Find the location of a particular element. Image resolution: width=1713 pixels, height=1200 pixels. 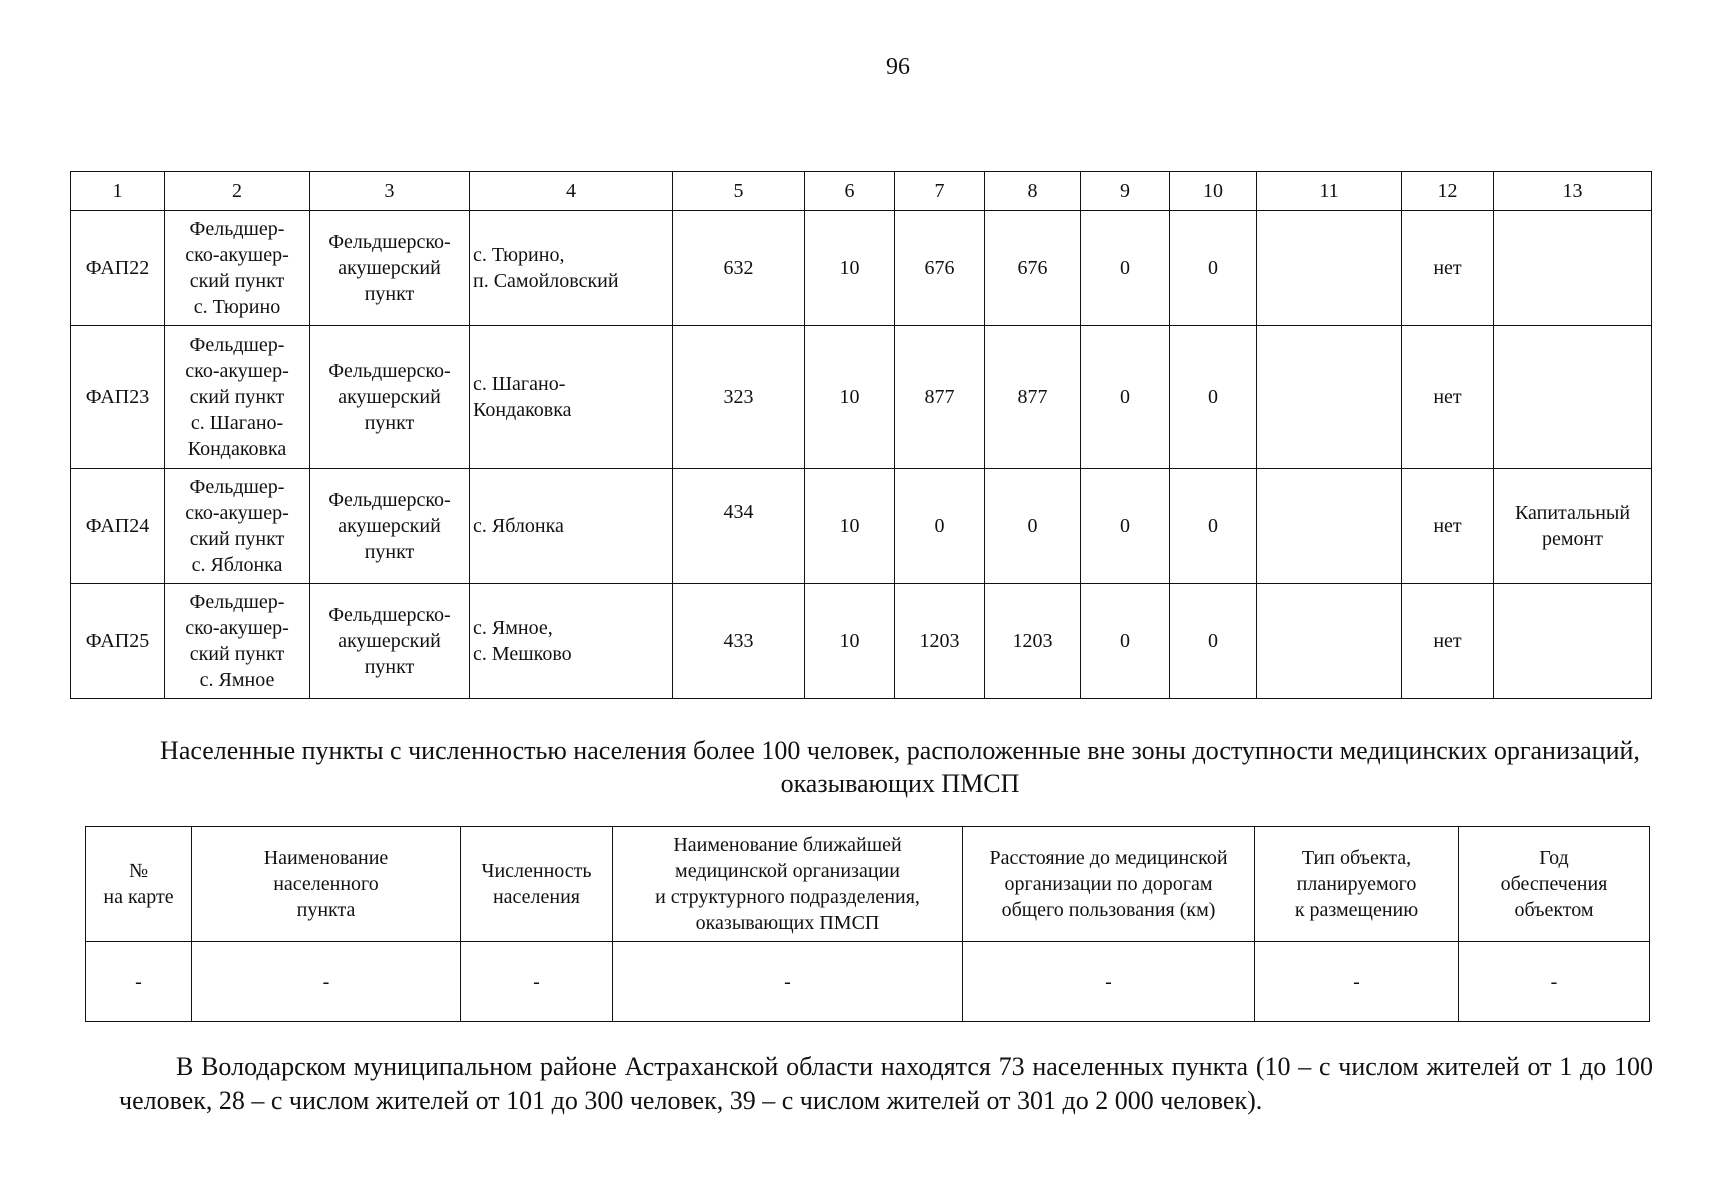

table-cell: с. Яблонка is located at coordinates (571, 526).